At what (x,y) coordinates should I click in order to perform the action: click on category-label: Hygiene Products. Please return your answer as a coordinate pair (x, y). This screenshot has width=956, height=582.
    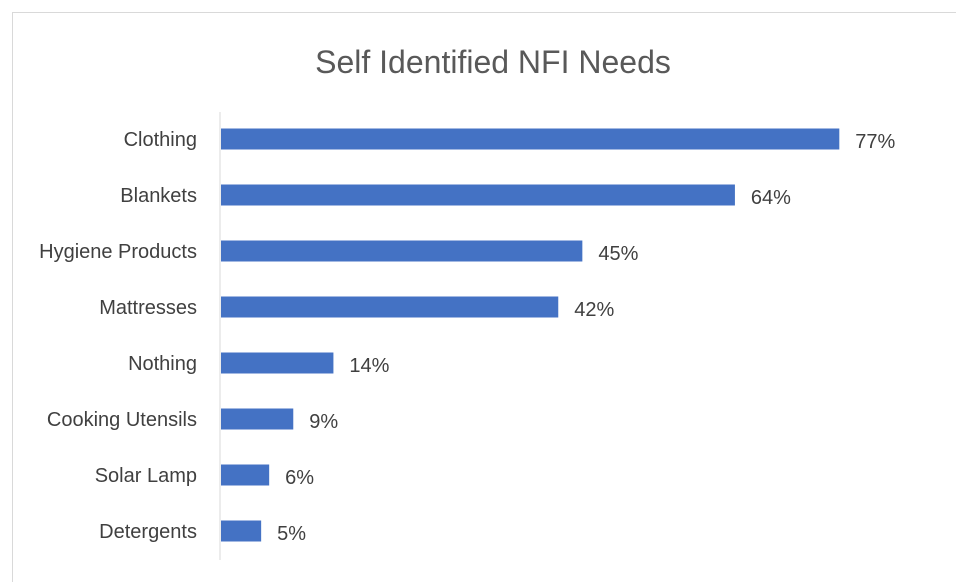
    Looking at the image, I should click on (118, 252).